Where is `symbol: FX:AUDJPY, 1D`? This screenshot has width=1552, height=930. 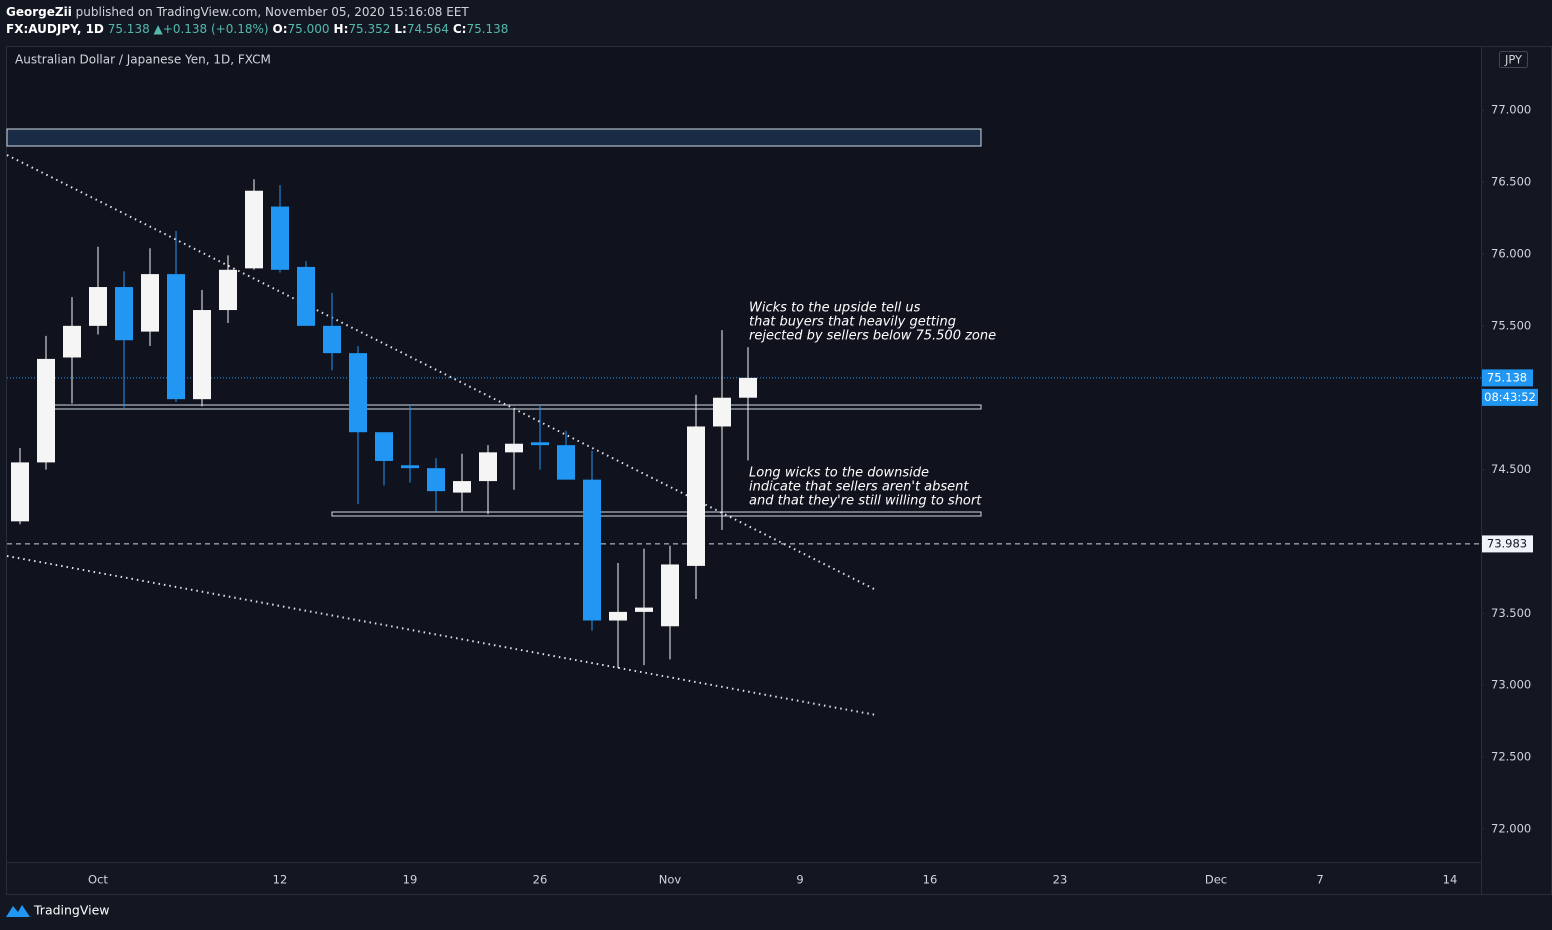 symbol: FX:AUDJPY, 1D is located at coordinates (55, 29).